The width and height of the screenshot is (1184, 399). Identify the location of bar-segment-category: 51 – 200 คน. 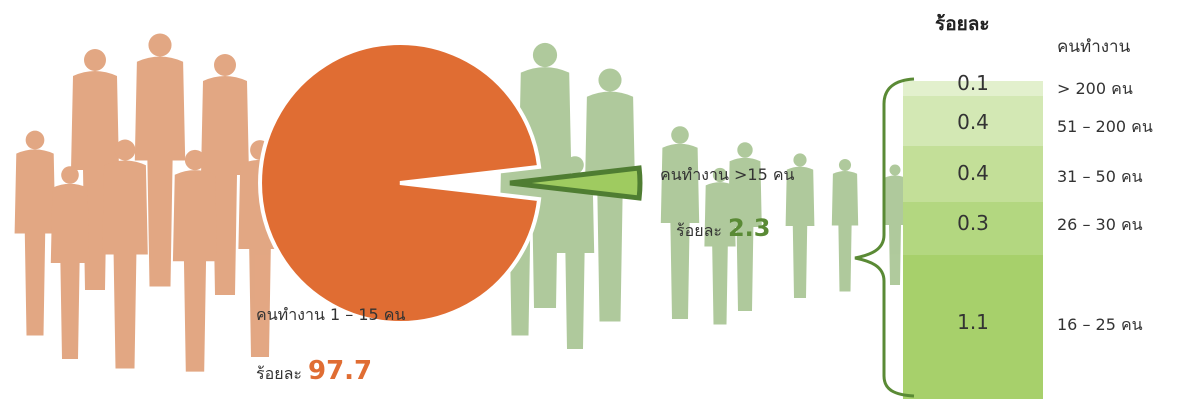
(1105, 126).